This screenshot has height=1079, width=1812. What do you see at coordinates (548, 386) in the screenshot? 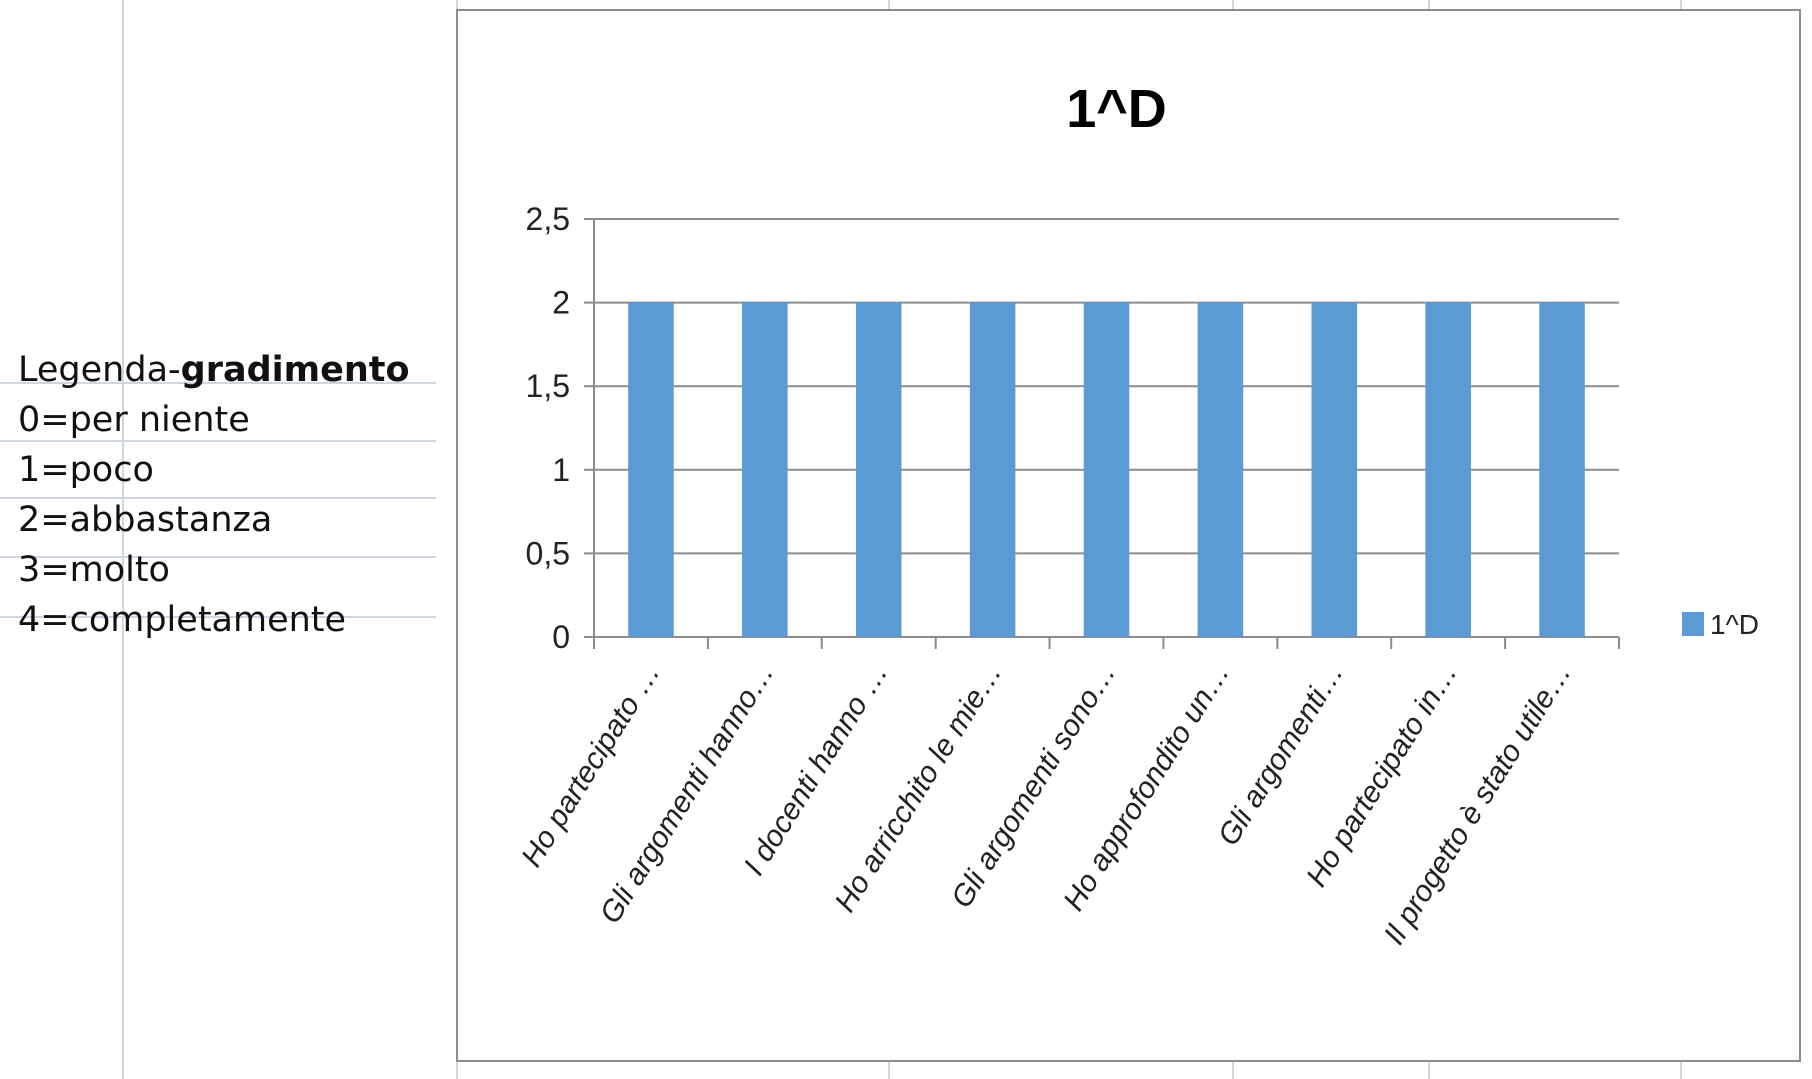
I see `y-tick-label: 1,5` at bounding box center [548, 386].